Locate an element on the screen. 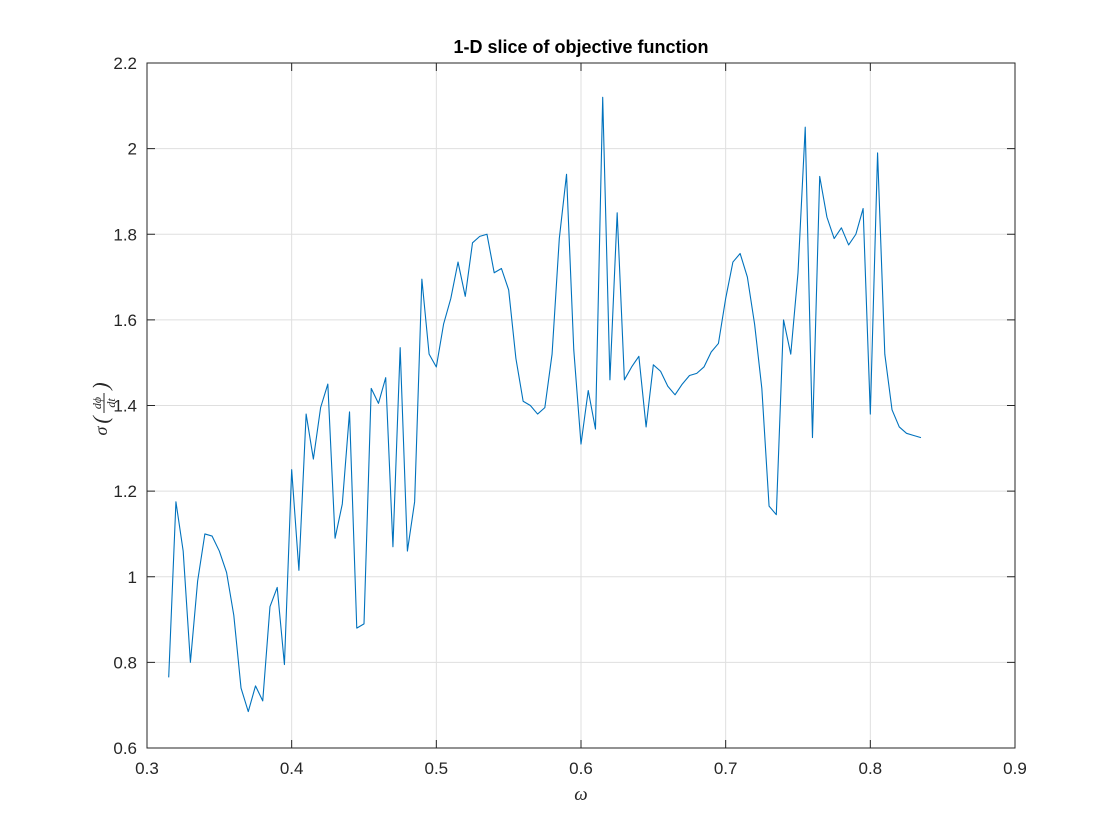  y-tick-label: 1.4 is located at coordinates (125, 406).